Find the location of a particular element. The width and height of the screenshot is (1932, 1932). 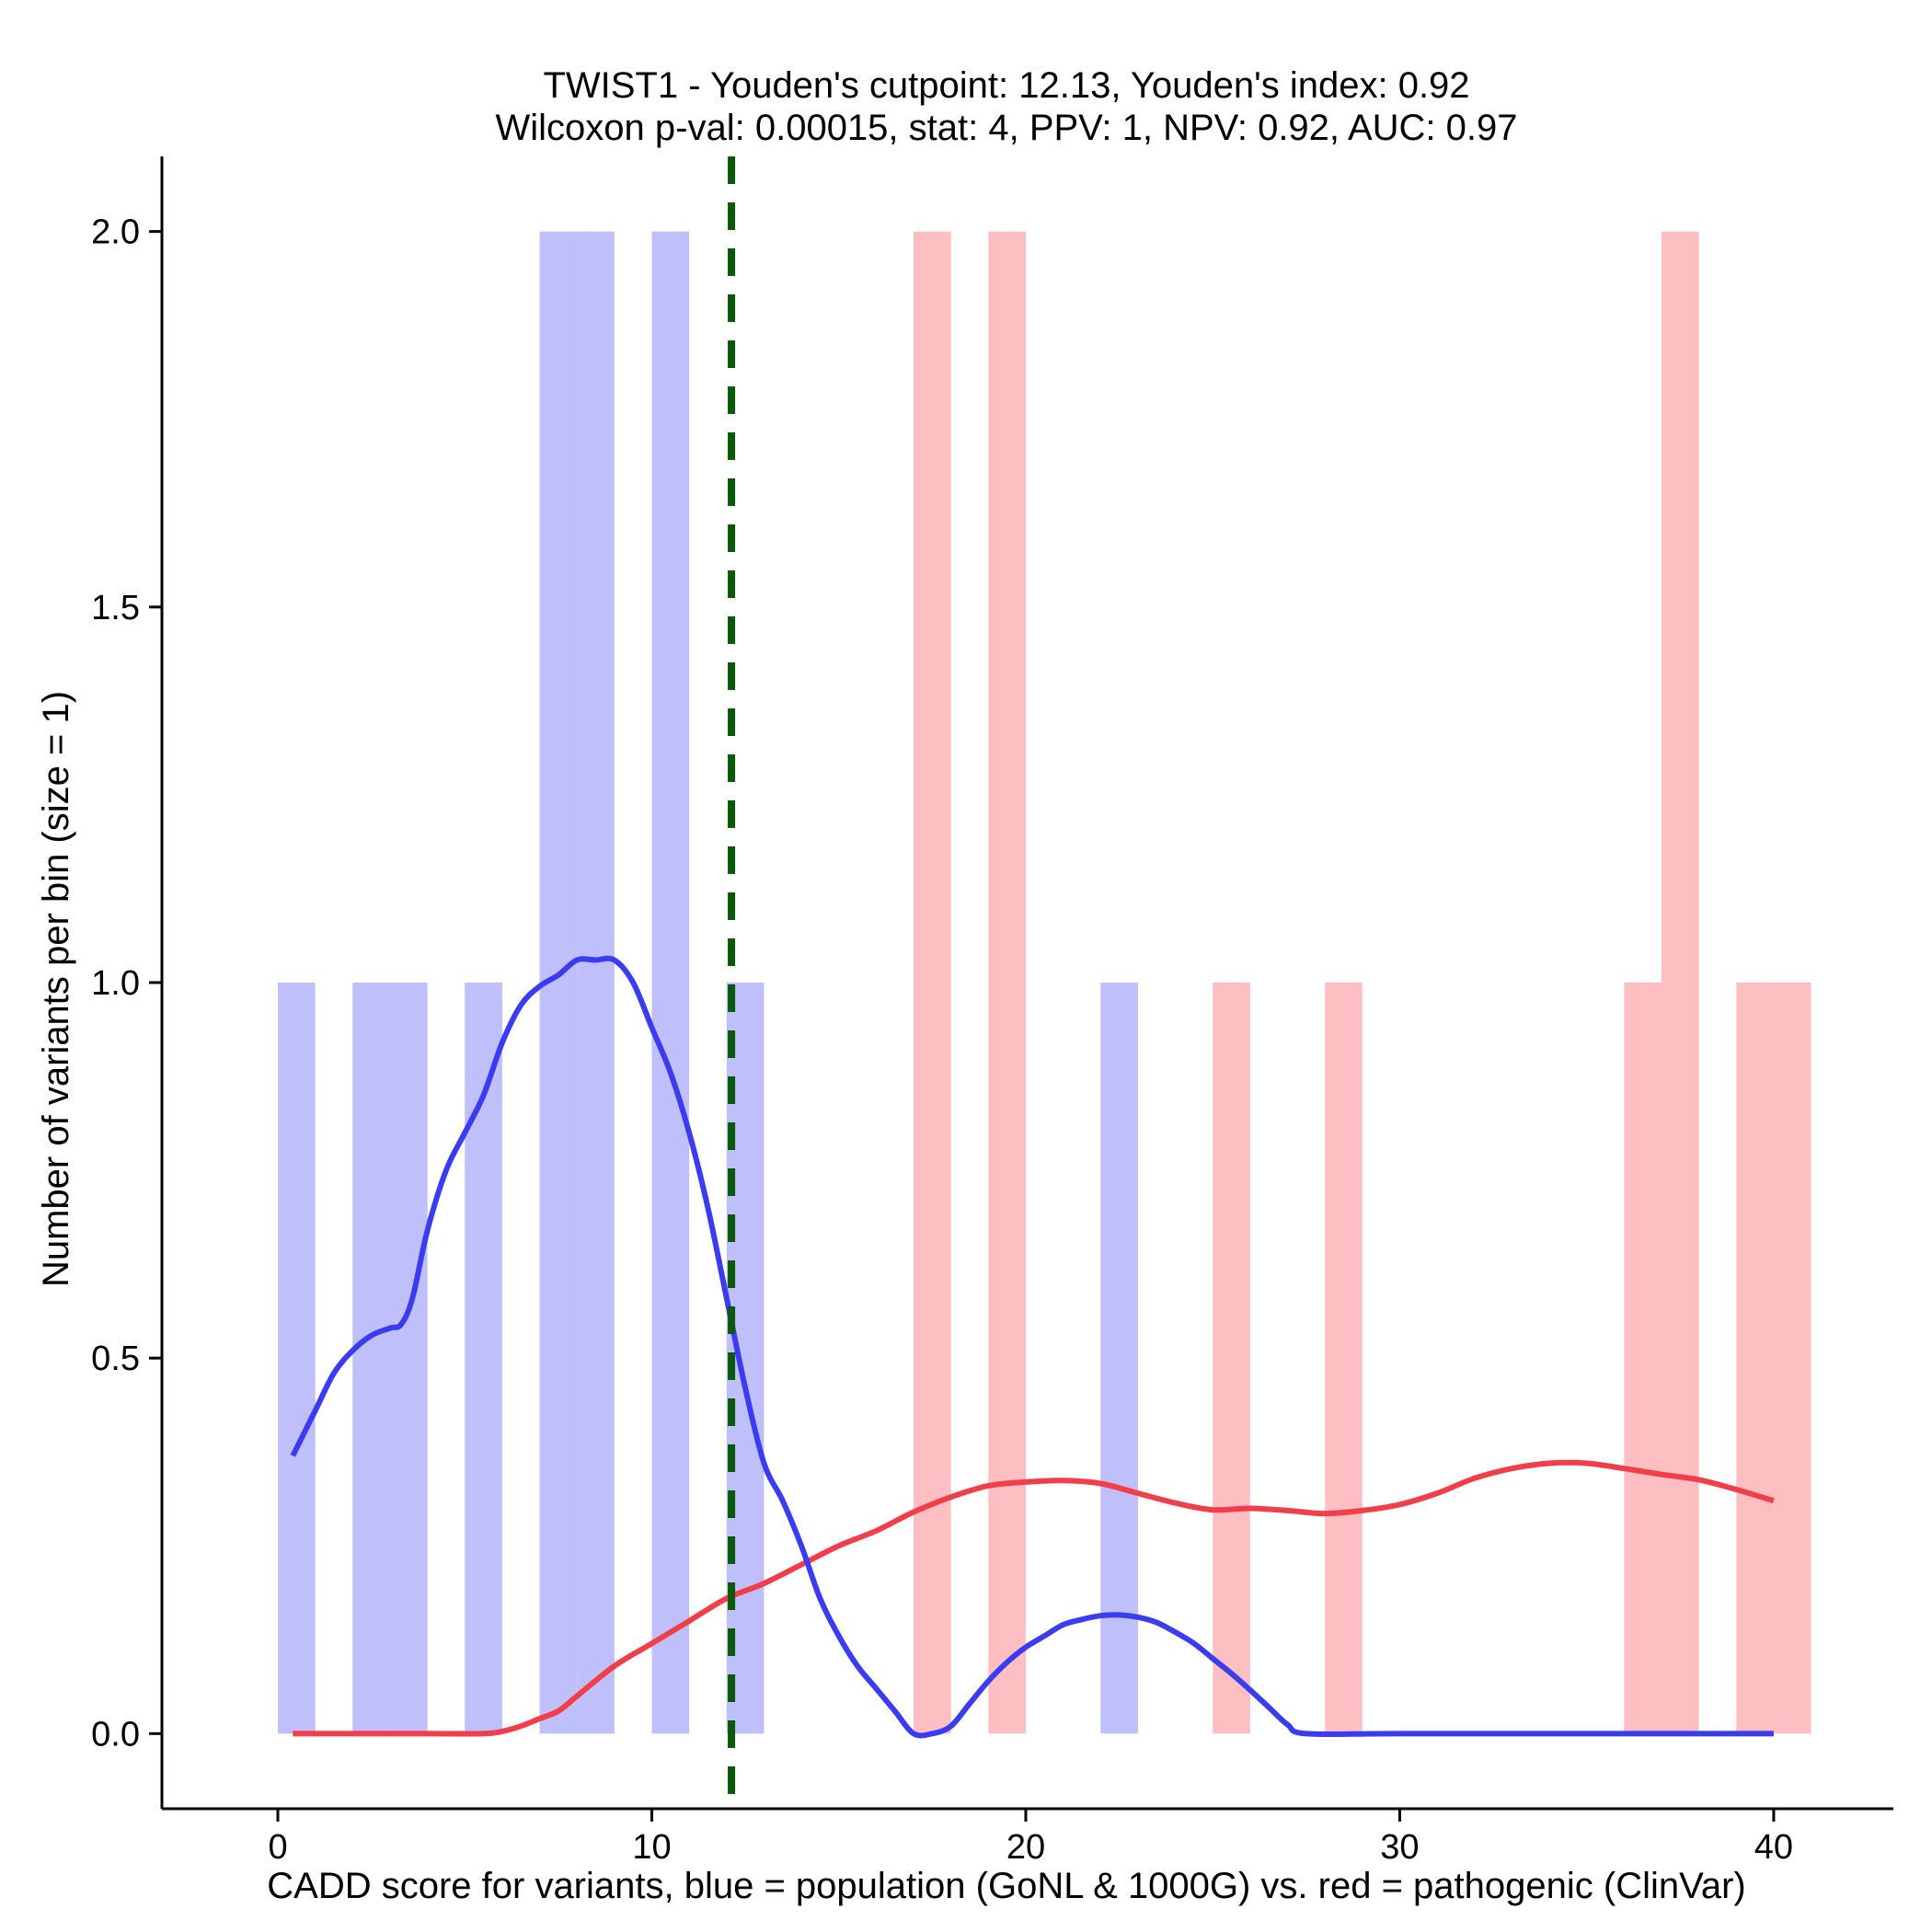

x-tick-label: 0 is located at coordinates (277, 1847).